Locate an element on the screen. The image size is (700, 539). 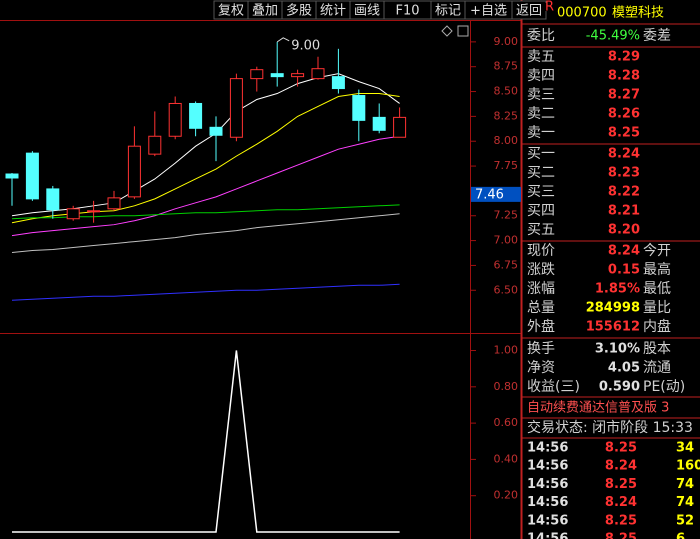
price-tag is located at coordinates (496, 194).